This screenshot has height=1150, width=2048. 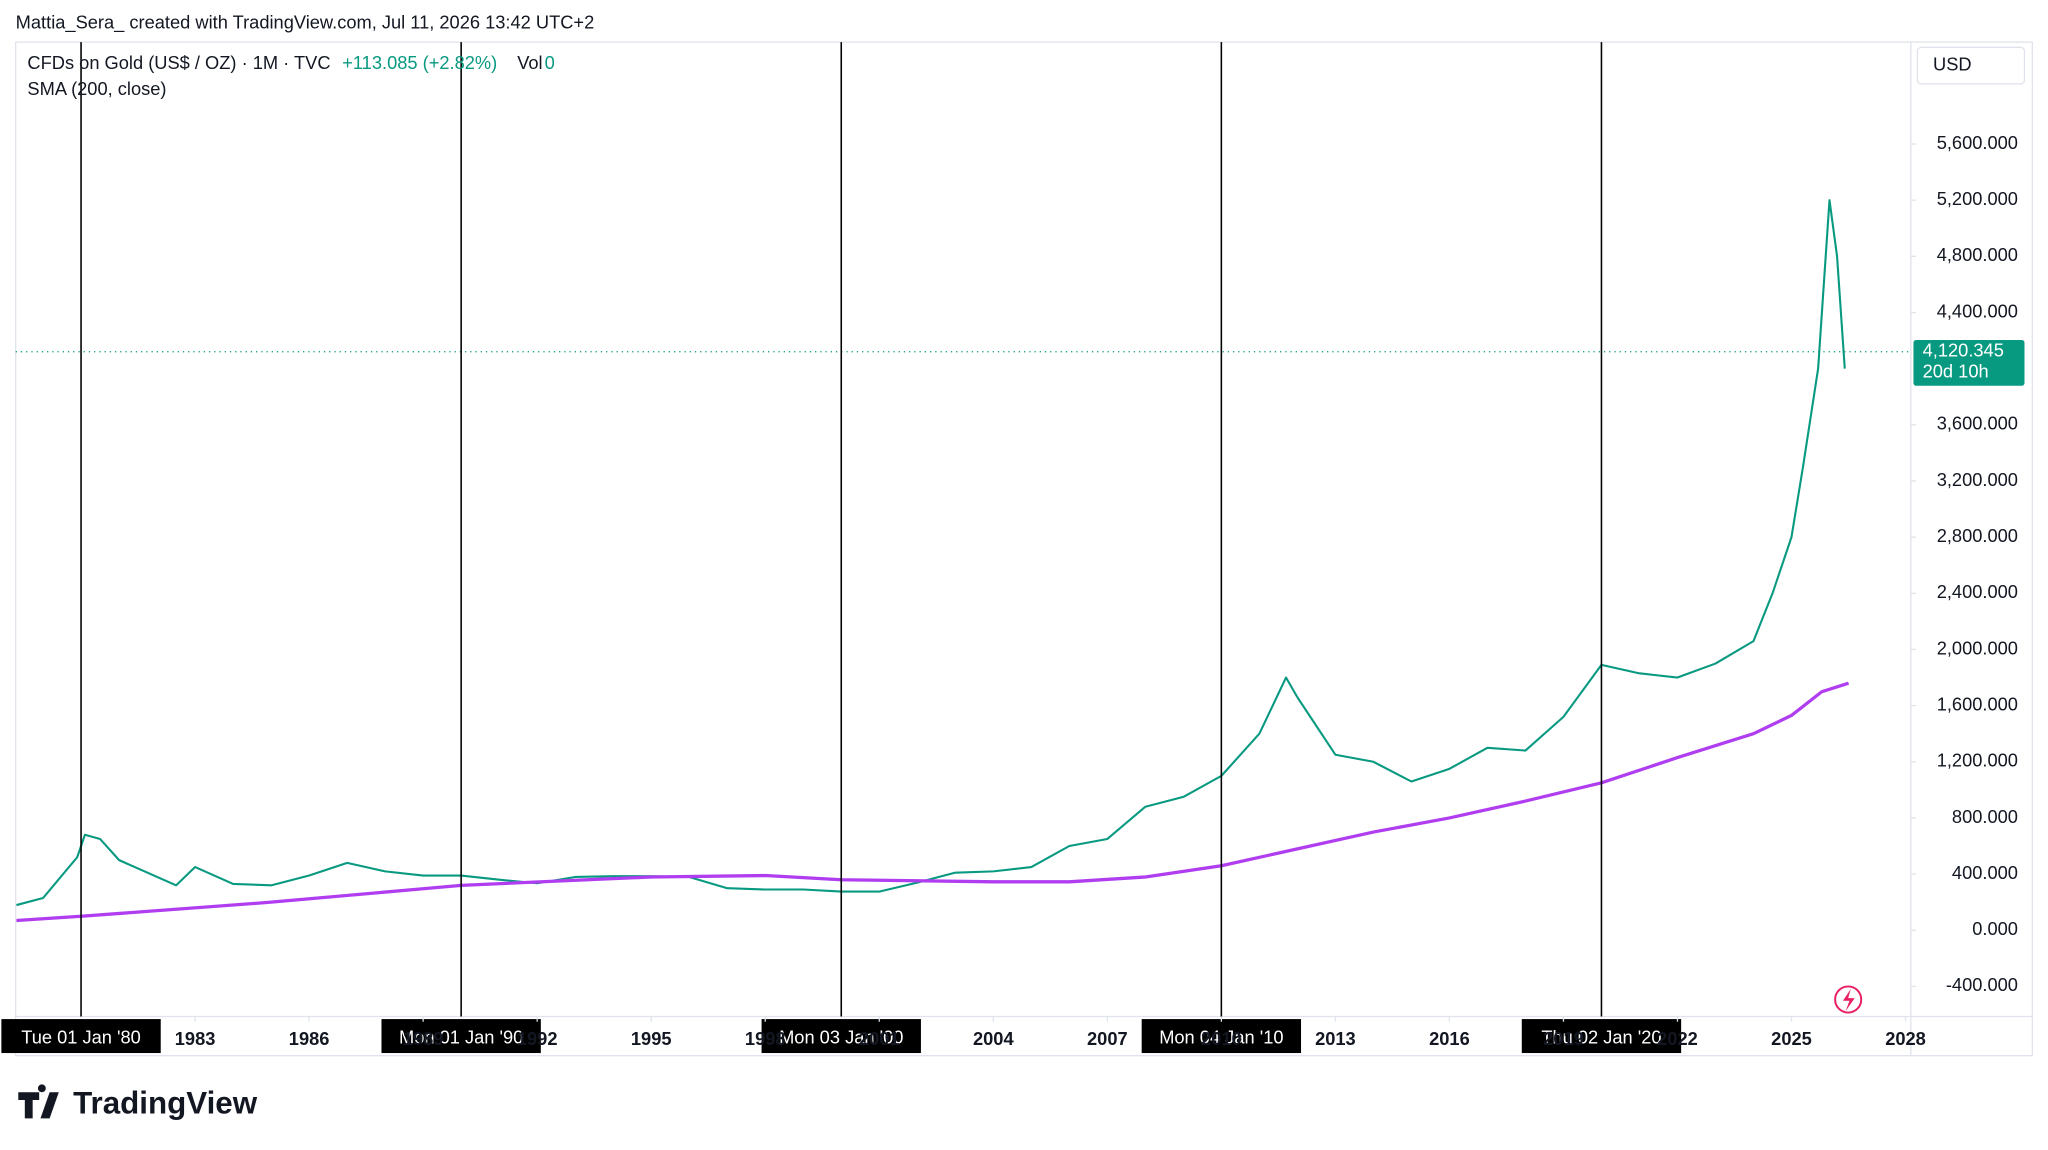 I want to click on change: +113.085 (+2.82%), so click(x=419, y=62).